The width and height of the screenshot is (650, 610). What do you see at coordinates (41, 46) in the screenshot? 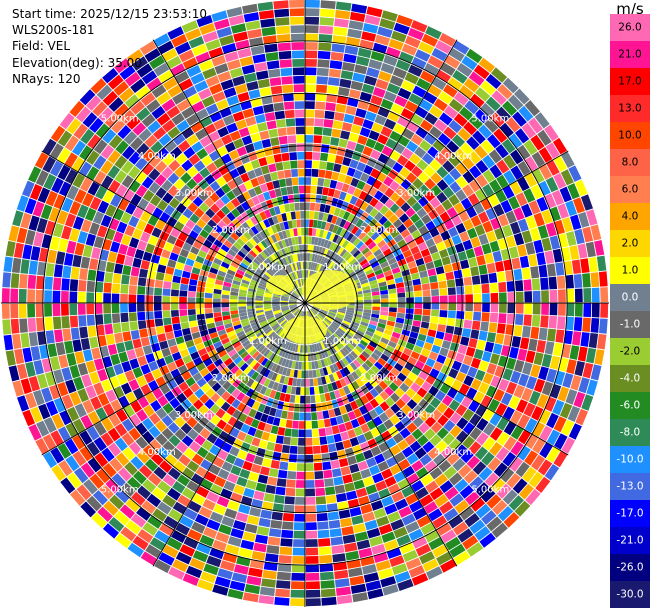
I see `field-text: Field: VEL` at bounding box center [41, 46].